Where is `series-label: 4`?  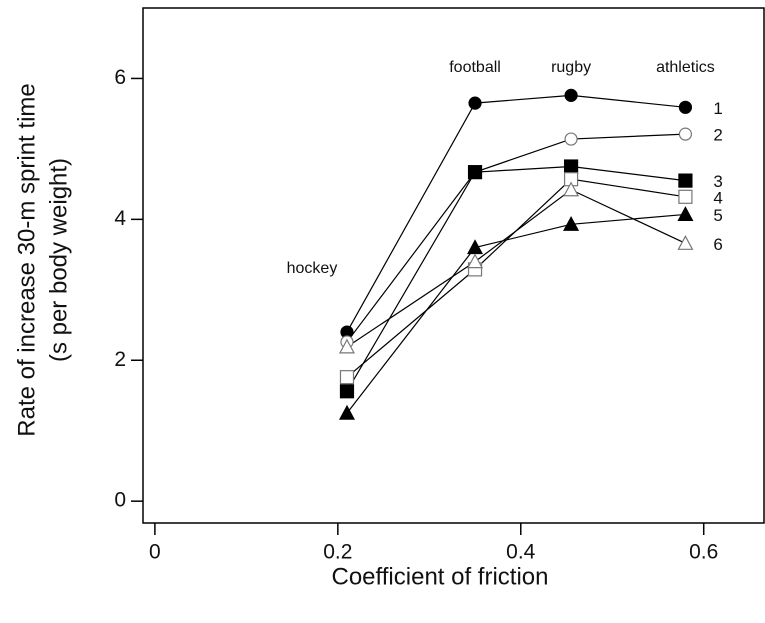
series-label: 4 is located at coordinates (717, 197).